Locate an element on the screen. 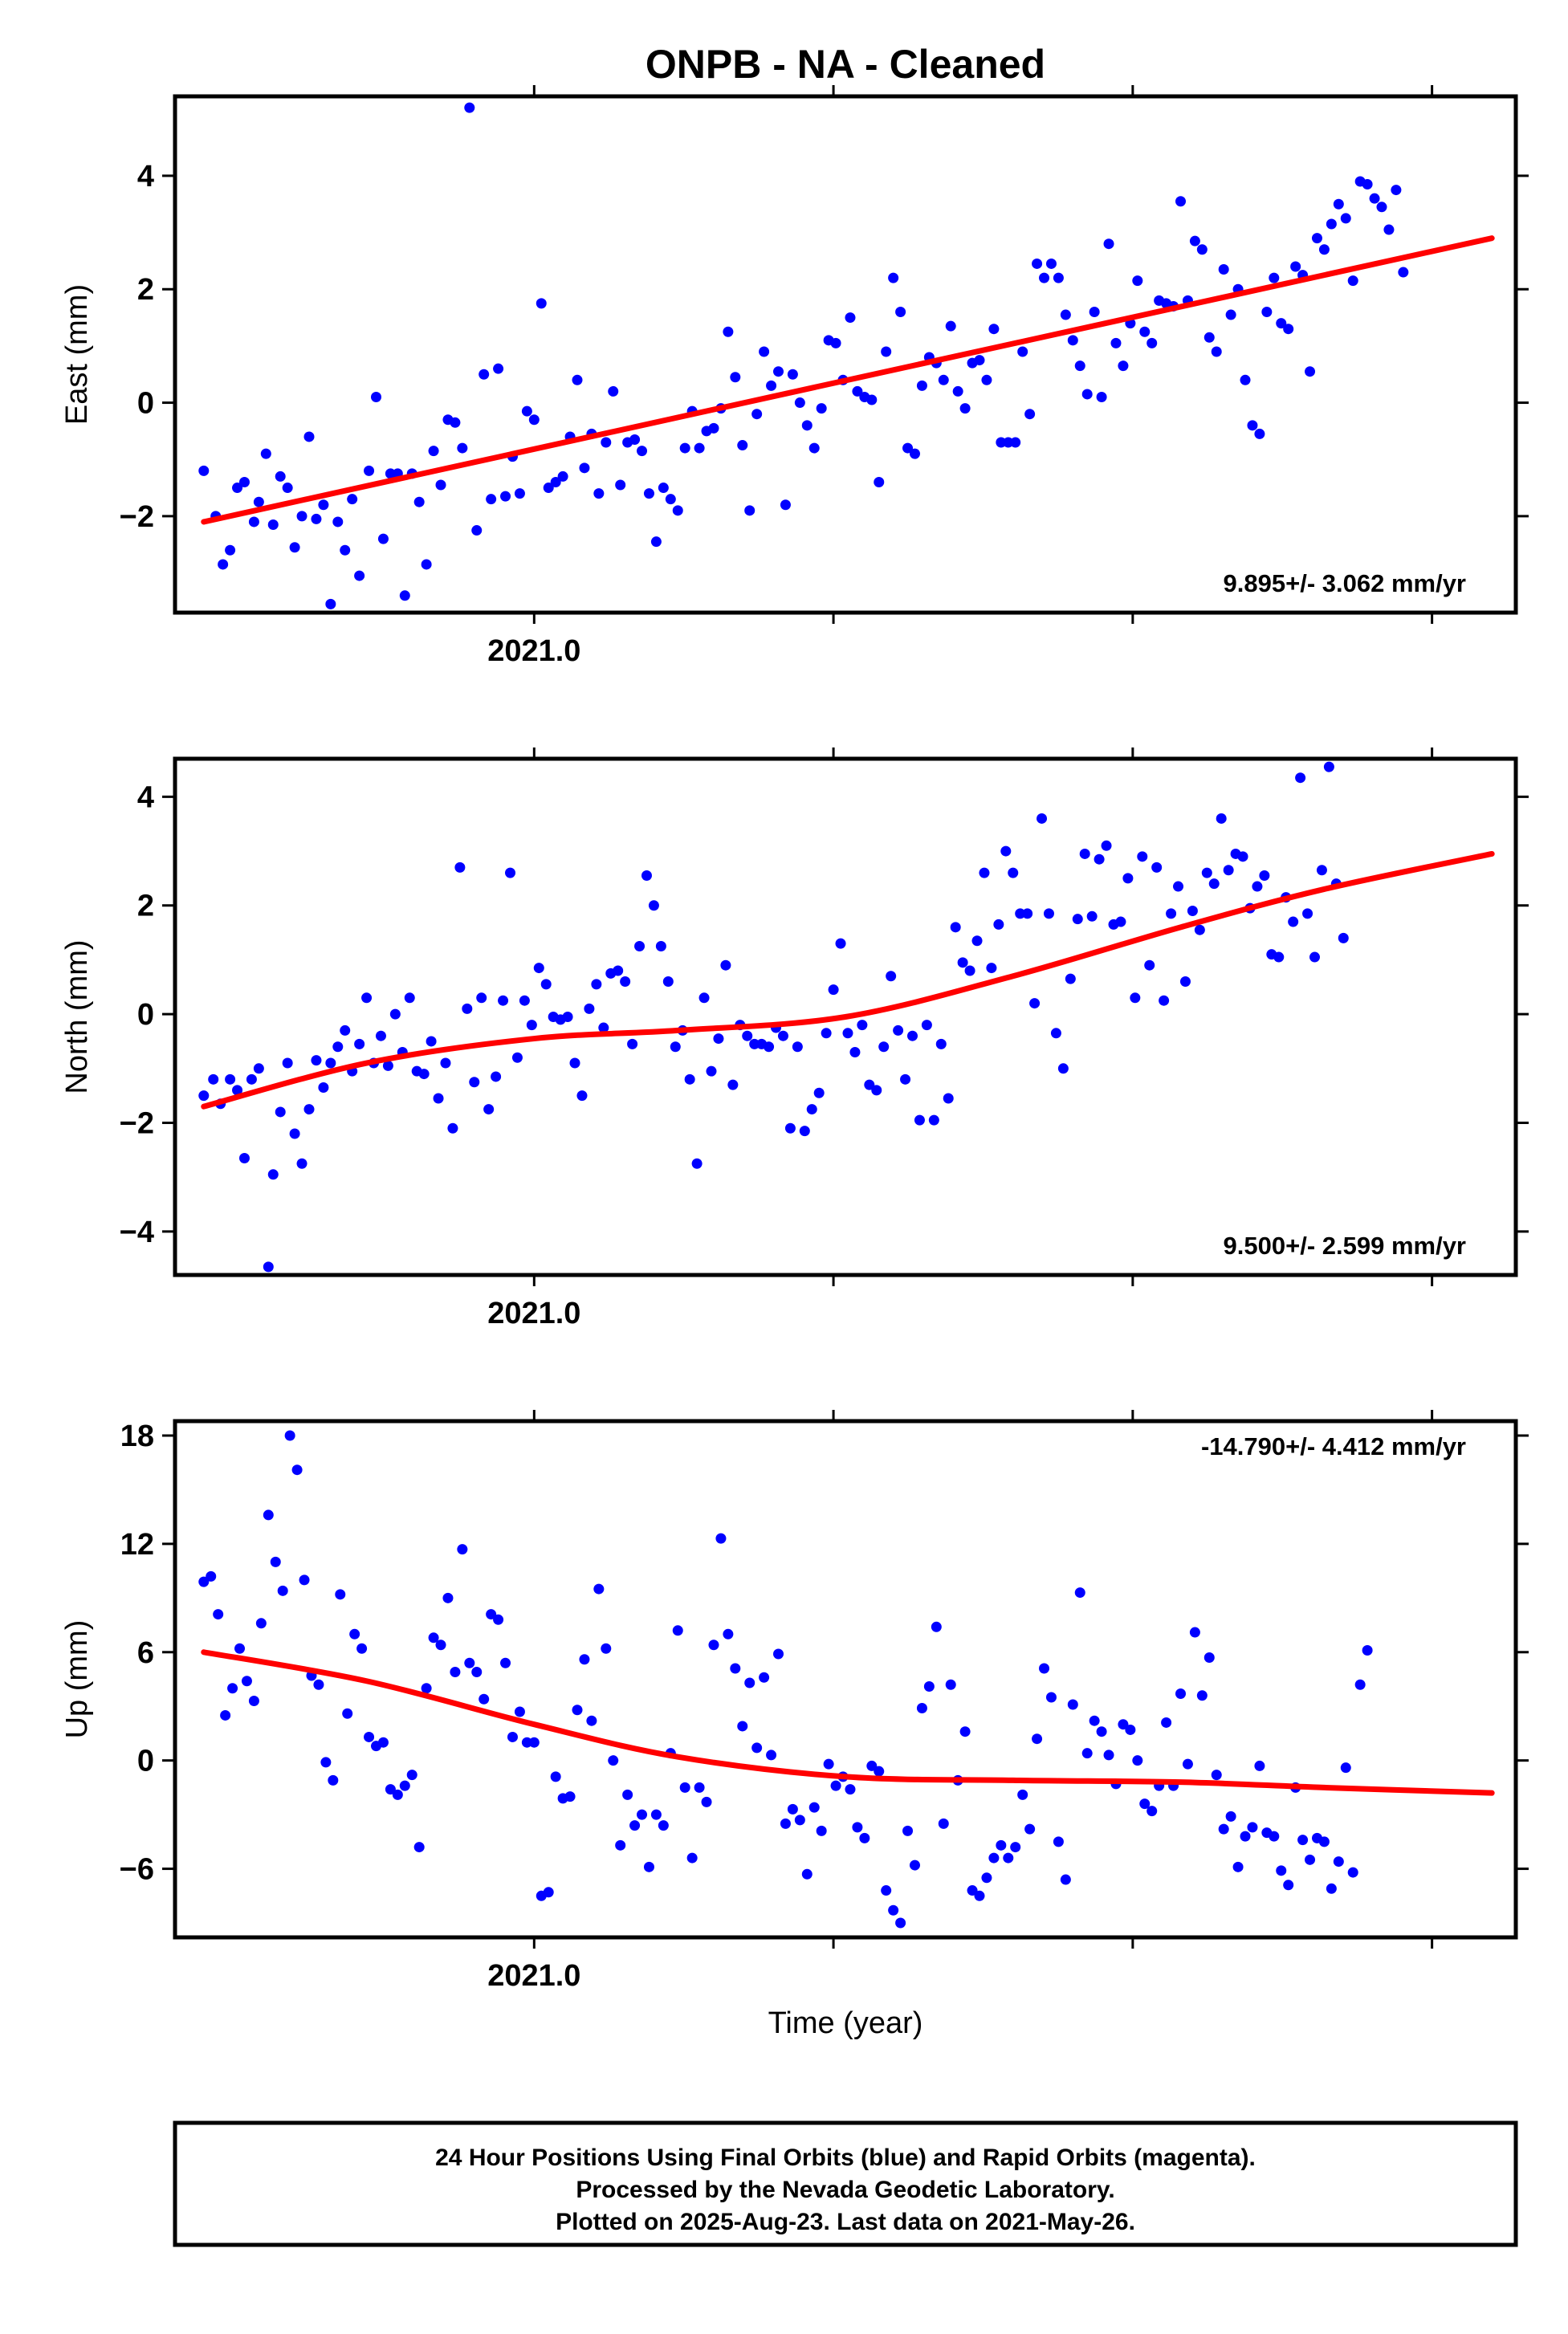 Image resolution: width=1568 pixels, height=2334 pixels. east-y-axis-label: East (mm) is located at coordinates (77, 354).